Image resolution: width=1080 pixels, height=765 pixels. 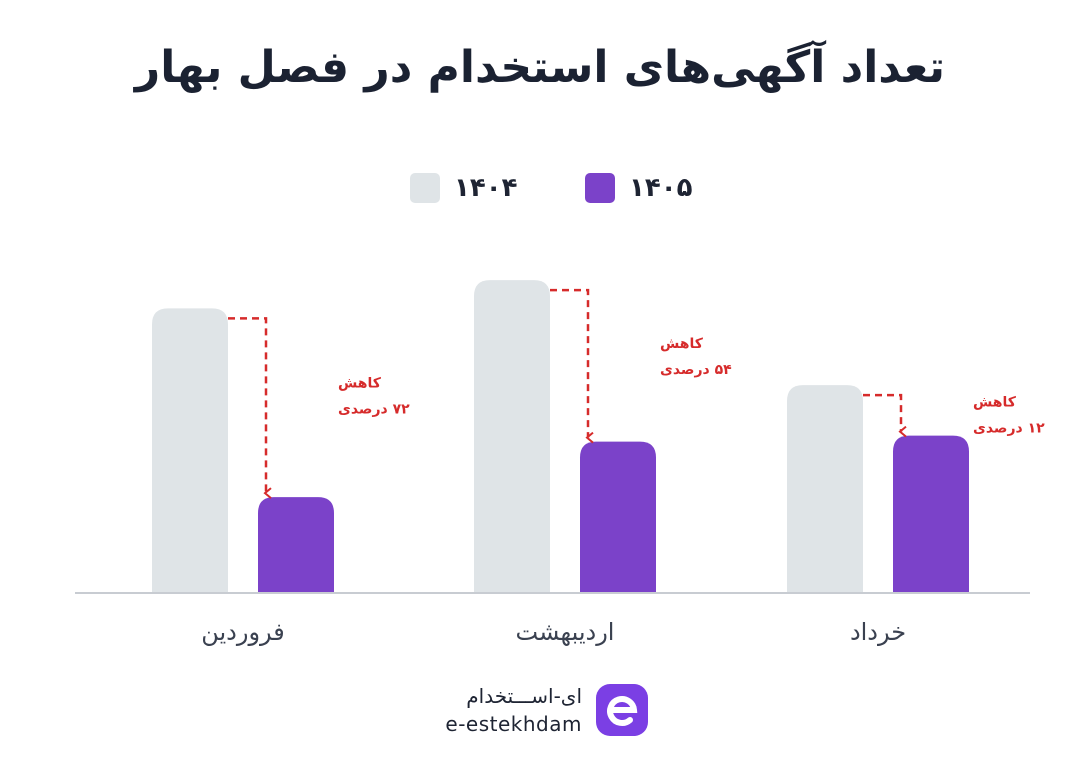 I want to click on category-label-2: اردیبهشت, so click(x=565, y=632).